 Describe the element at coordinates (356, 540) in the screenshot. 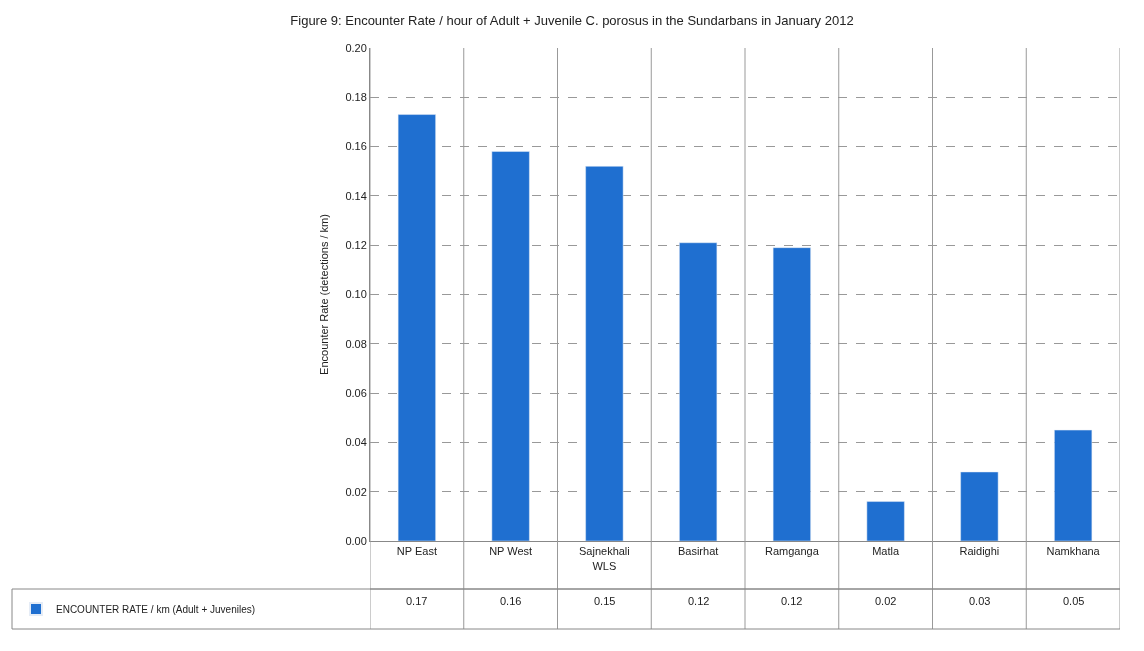

I see `text: 0.00` at that location.